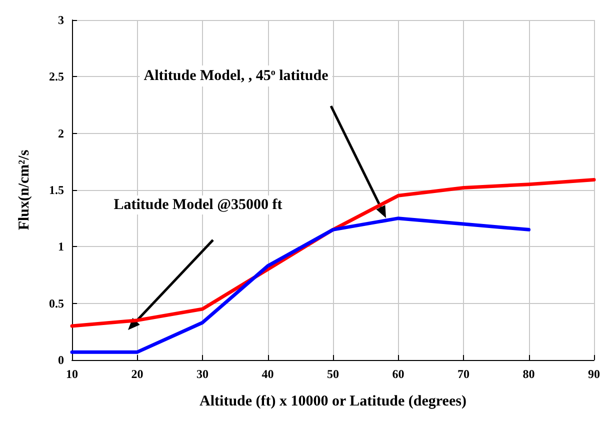 The height and width of the screenshot is (428, 611). Describe the element at coordinates (72, 374) in the screenshot. I see `x-tick-label: 10` at that location.